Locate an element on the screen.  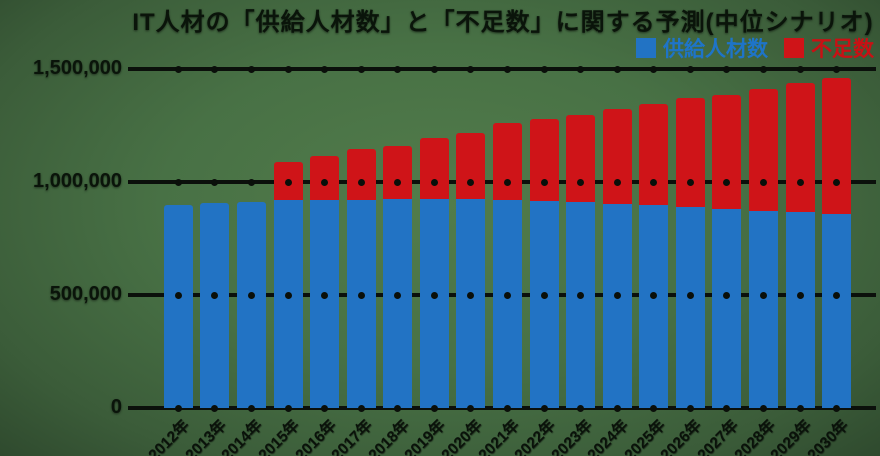
legend-swatch-supply-icon is located at coordinates (646, 48).